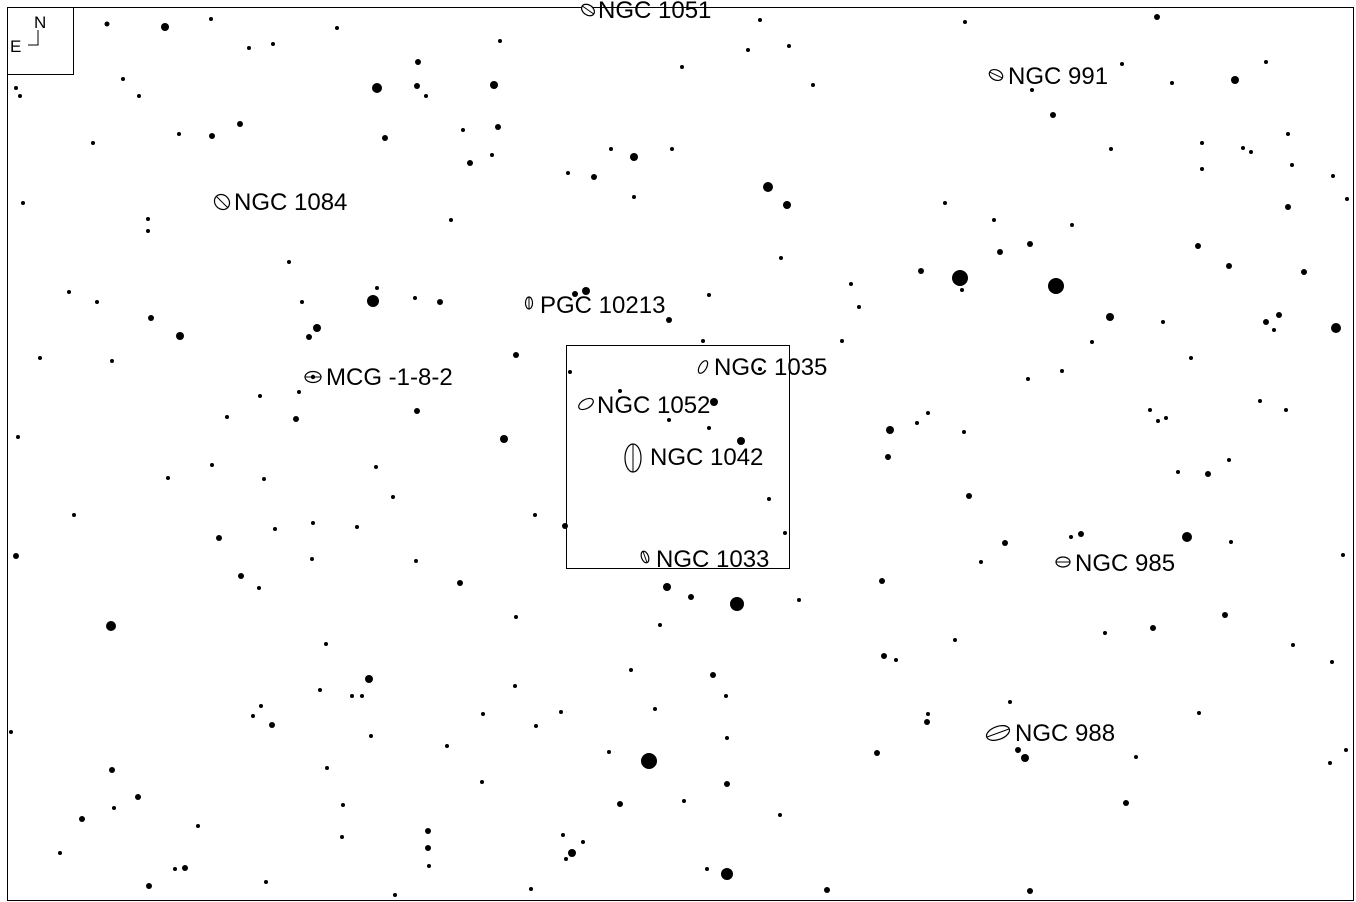  I want to click on galaxy-pgc-10213: PGC 10213, so click(595, 305).